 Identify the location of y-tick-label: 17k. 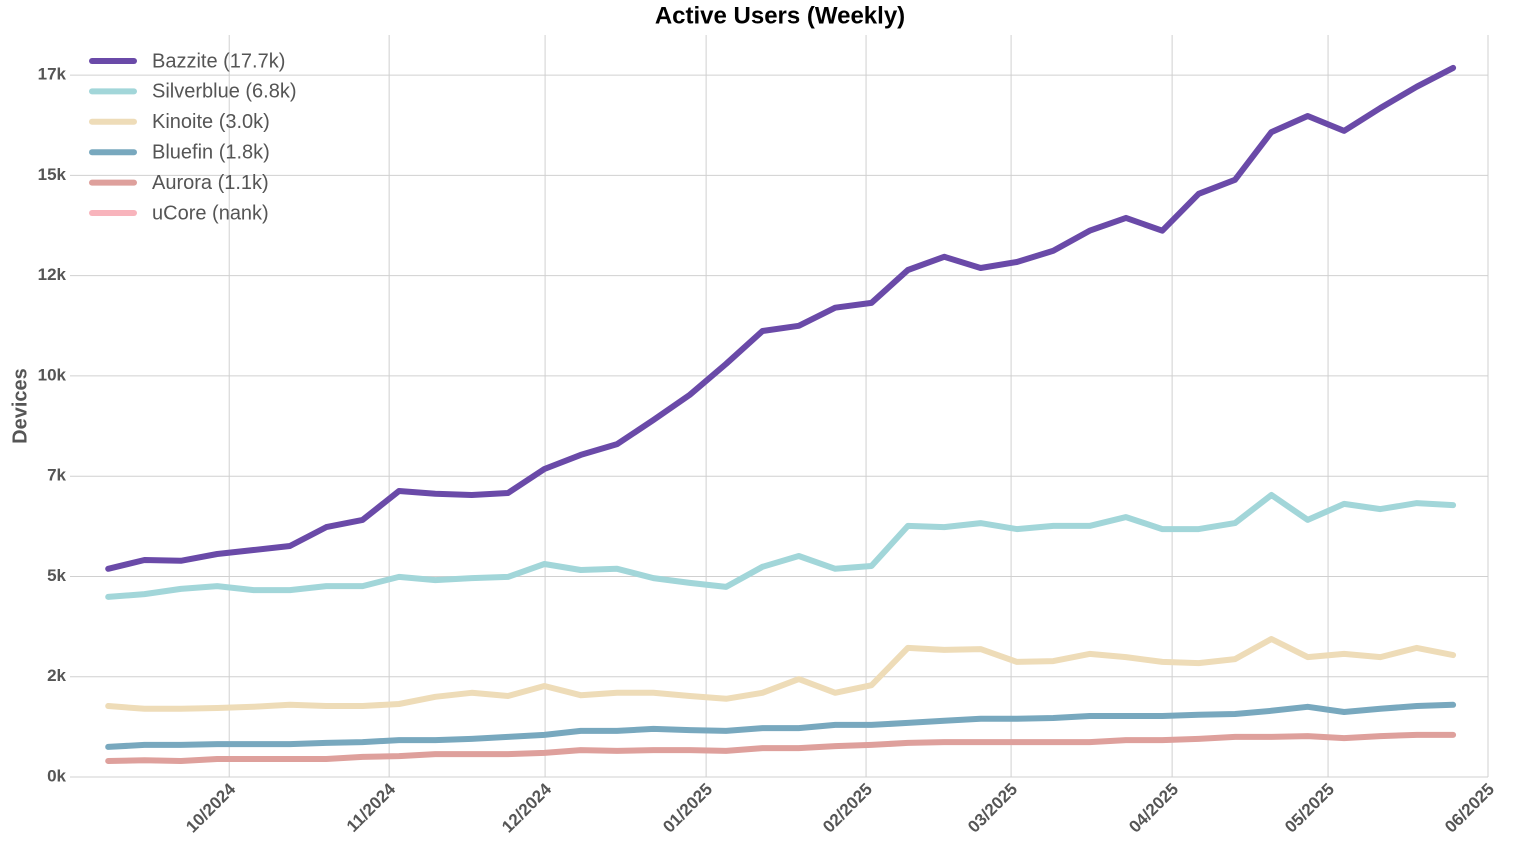
(52, 74).